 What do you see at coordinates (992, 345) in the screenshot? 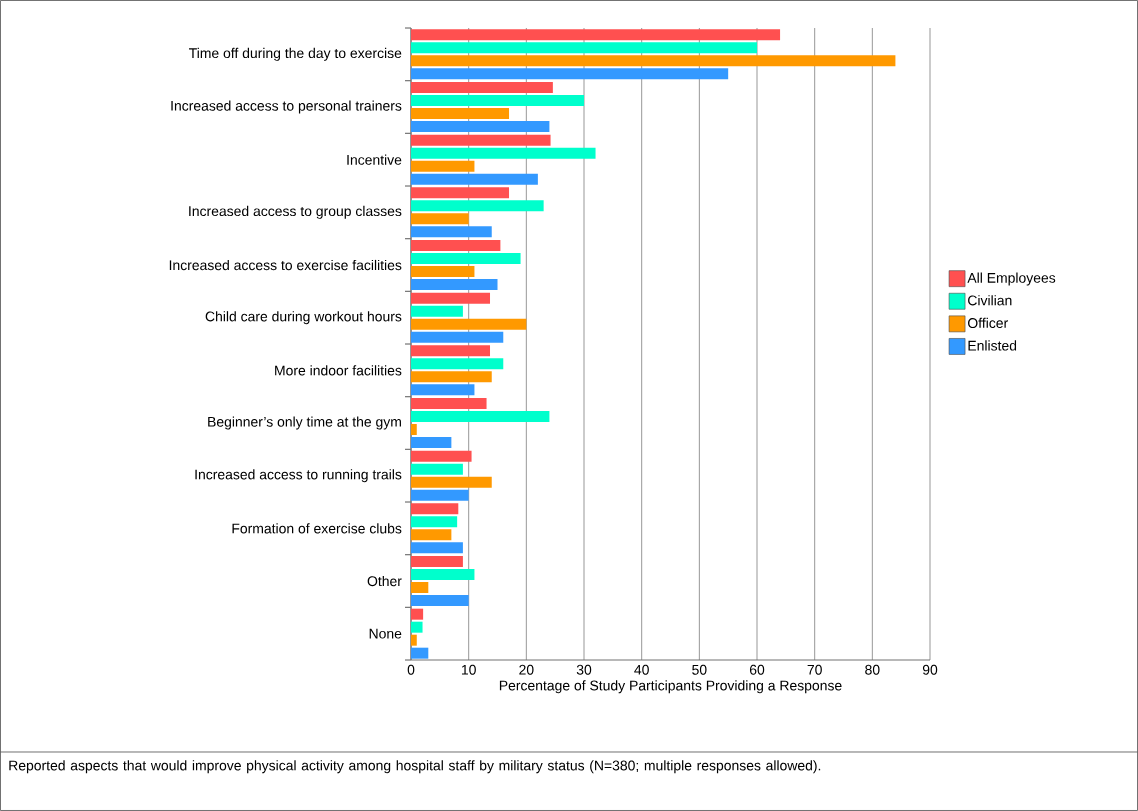
I see `legend-label: Enlisted` at bounding box center [992, 345].